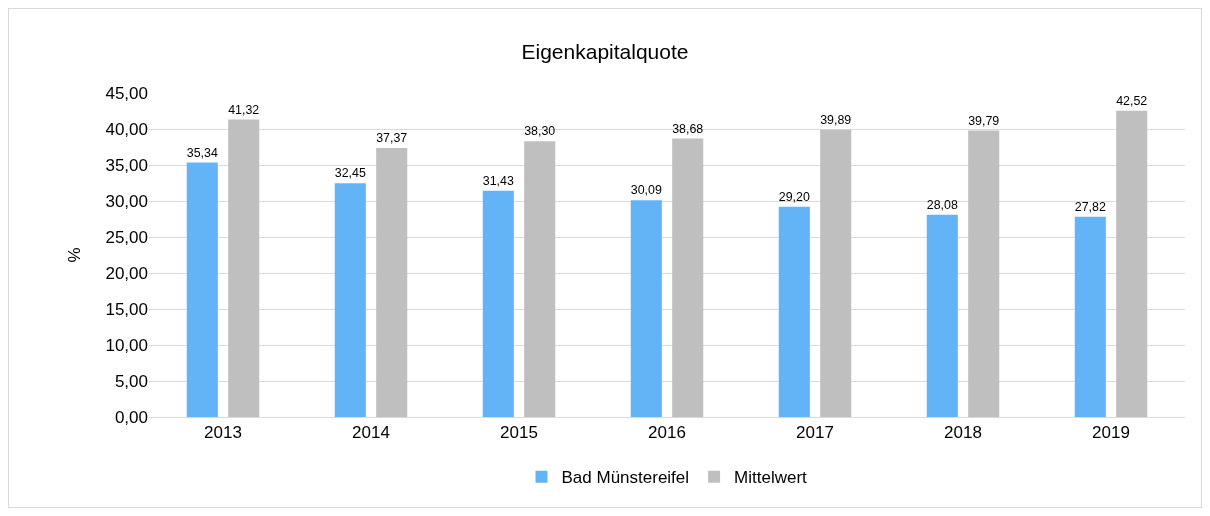  Describe the element at coordinates (126, 345) in the screenshot. I see `y-tick-label: 10,00` at that location.